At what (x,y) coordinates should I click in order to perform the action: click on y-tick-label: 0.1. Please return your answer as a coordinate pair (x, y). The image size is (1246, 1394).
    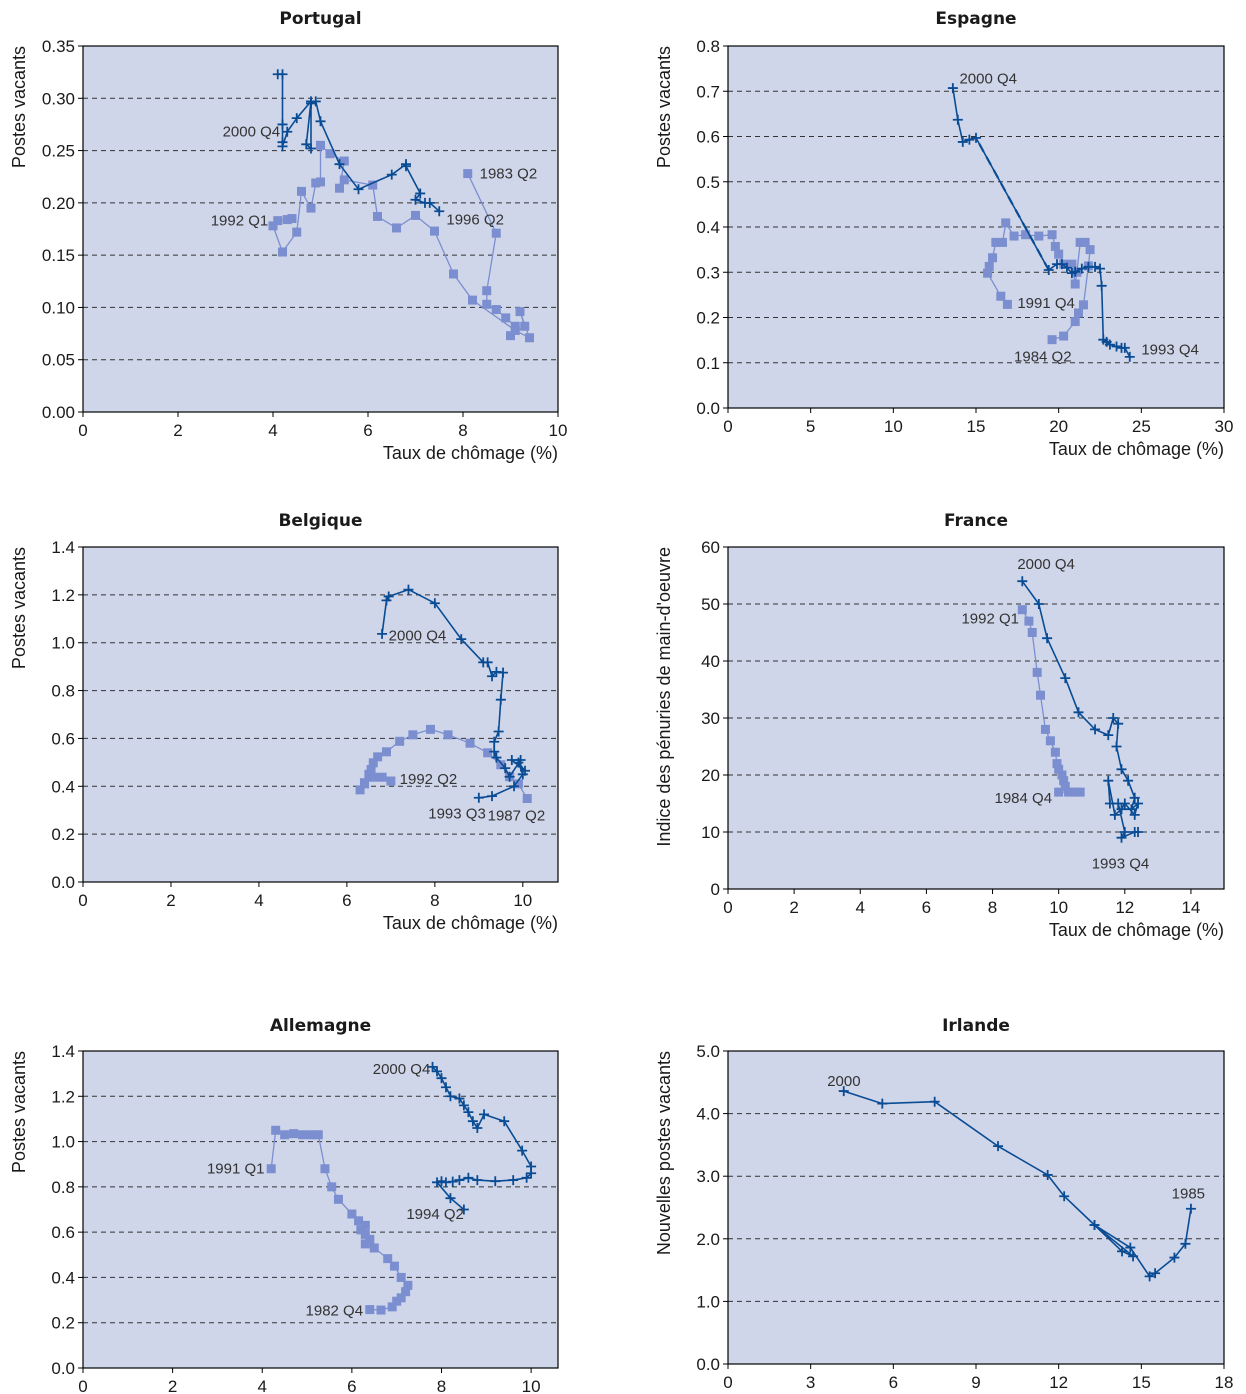
    Looking at the image, I should click on (708, 363).